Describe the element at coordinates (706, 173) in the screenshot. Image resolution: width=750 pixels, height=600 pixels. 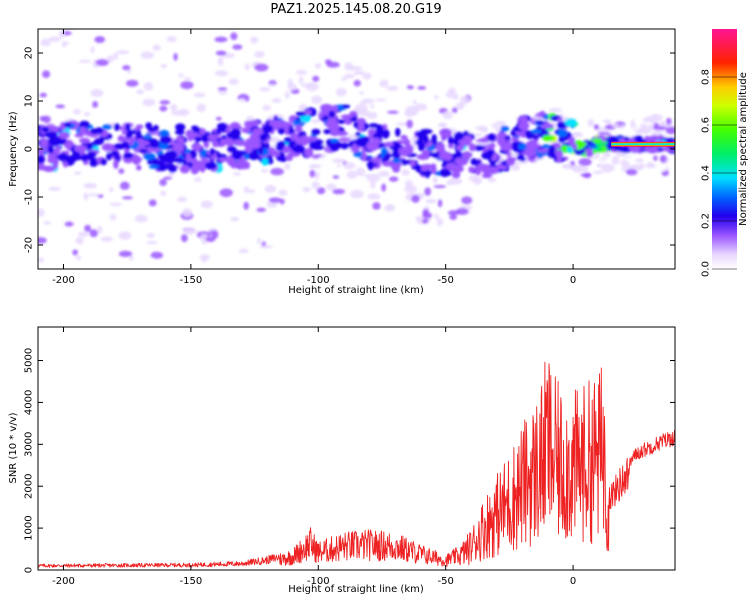
I see `colorbar-tick-label: 0.4` at that location.